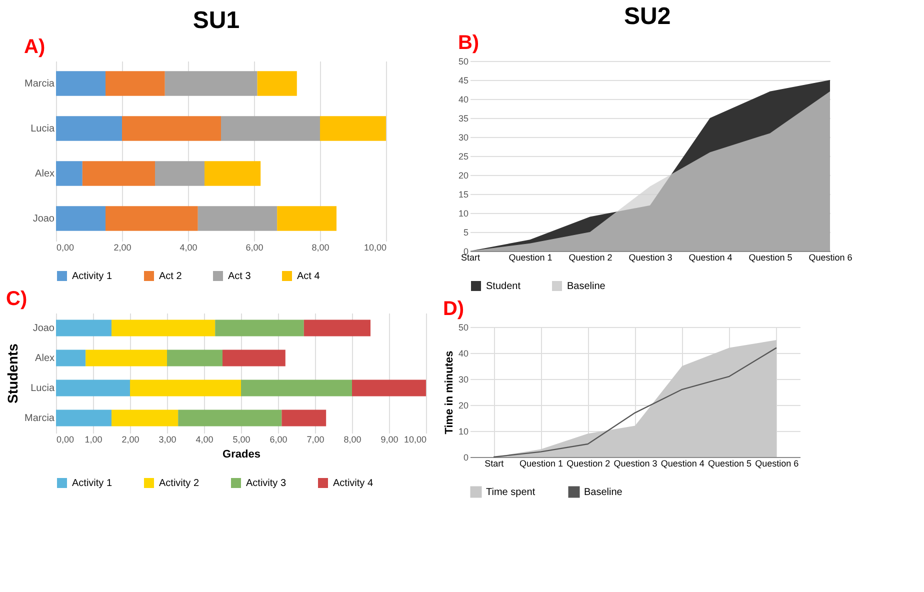 The image size is (924, 592). What do you see at coordinates (511, 492) in the screenshot?
I see `legend-label: Time spent` at bounding box center [511, 492].